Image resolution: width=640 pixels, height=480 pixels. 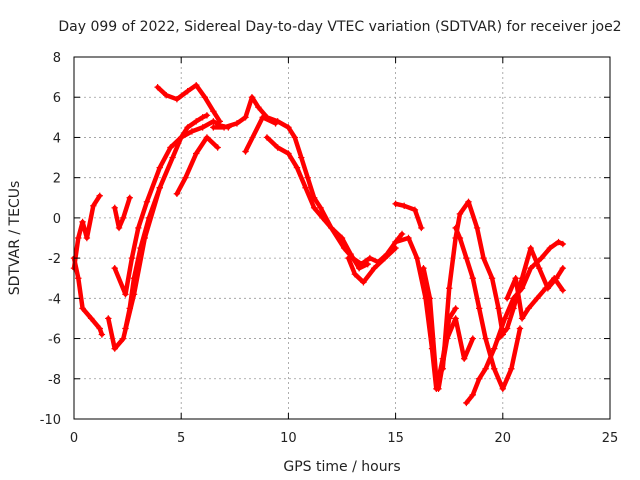 I want to click on x-tick-label: 20, so click(x=503, y=438).